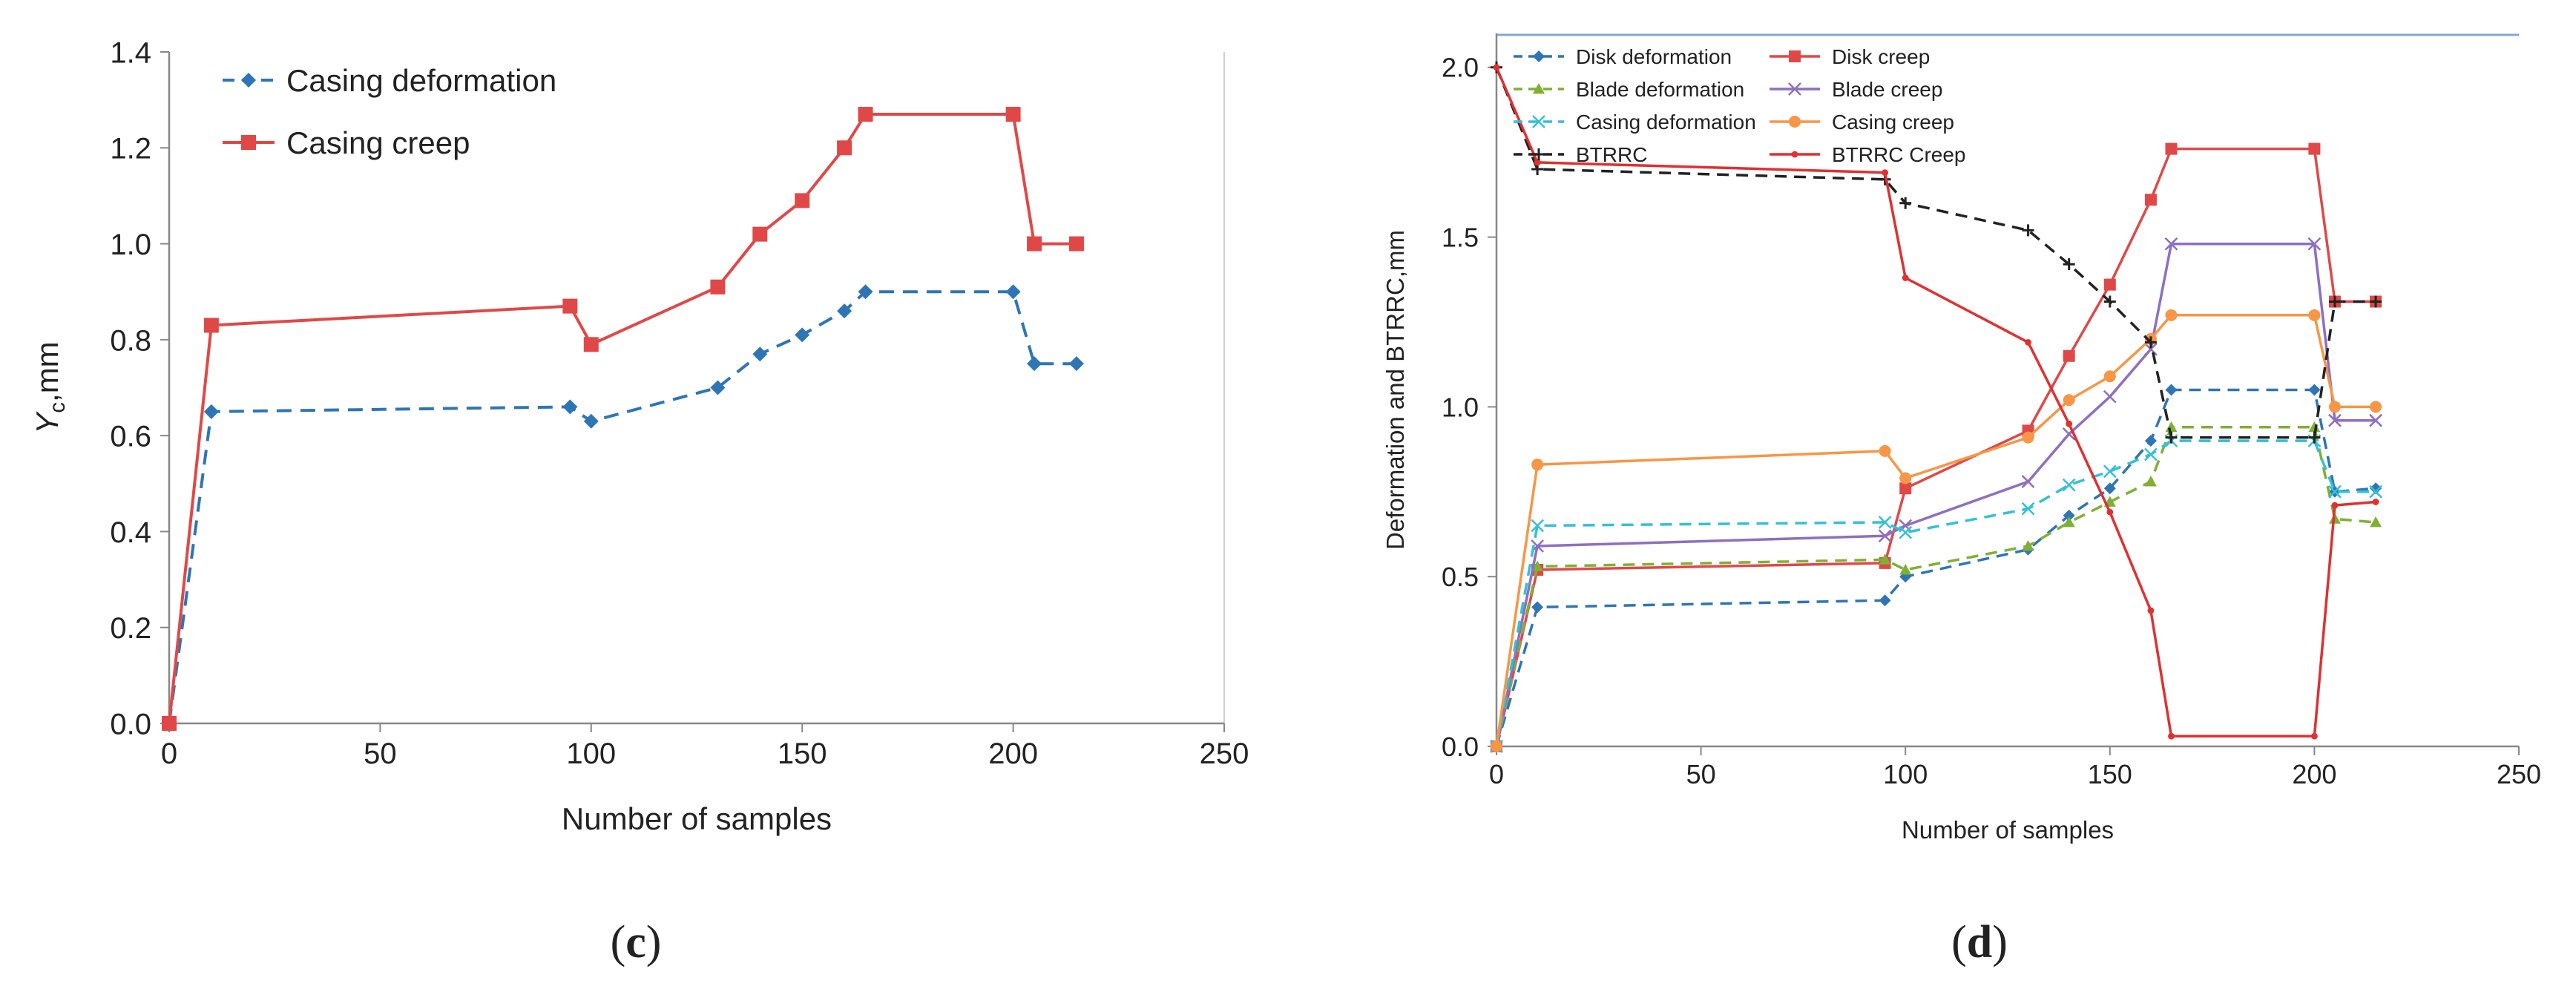  Describe the element at coordinates (1794, 154) in the screenshot. I see `legend-marker-btrrc-creep` at that location.